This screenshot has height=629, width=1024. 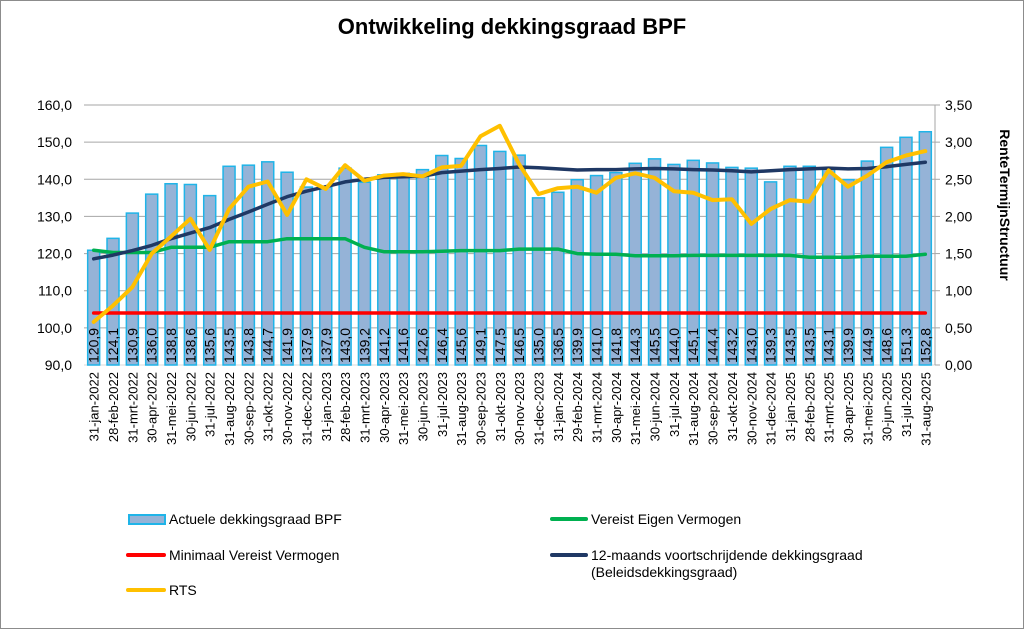 I want to click on x-tick-label: 31-jul-2023, so click(x=442, y=404).